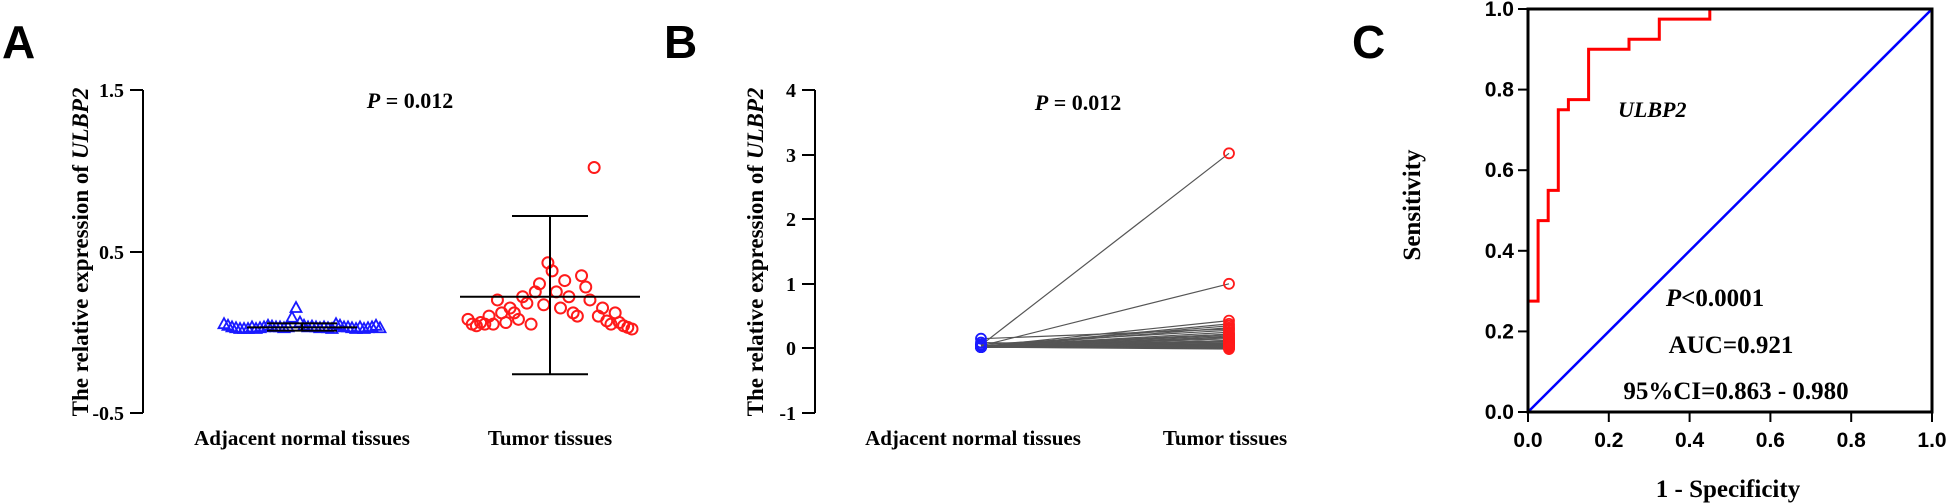  What do you see at coordinates (80, 287) in the screenshot?
I see `panel-a-y-label-prefix: The relative expression of` at bounding box center [80, 287].